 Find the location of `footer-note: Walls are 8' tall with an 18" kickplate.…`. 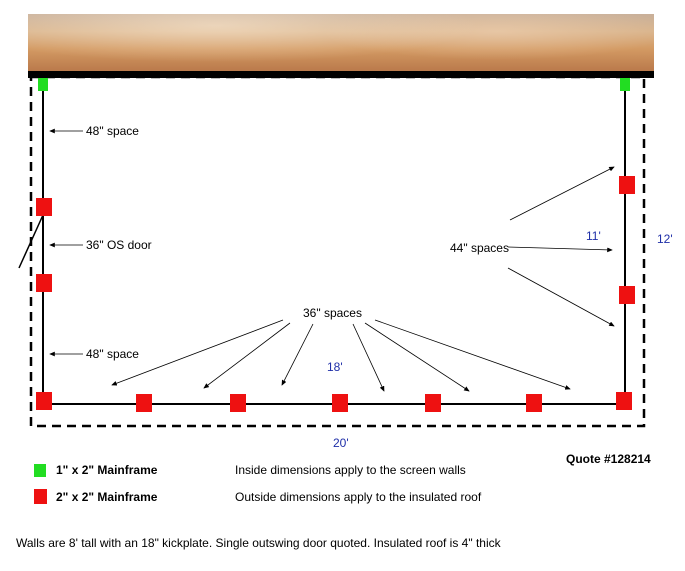

footer-note: Walls are 8' tall with an 18" kickplate.… is located at coordinates (258, 543).